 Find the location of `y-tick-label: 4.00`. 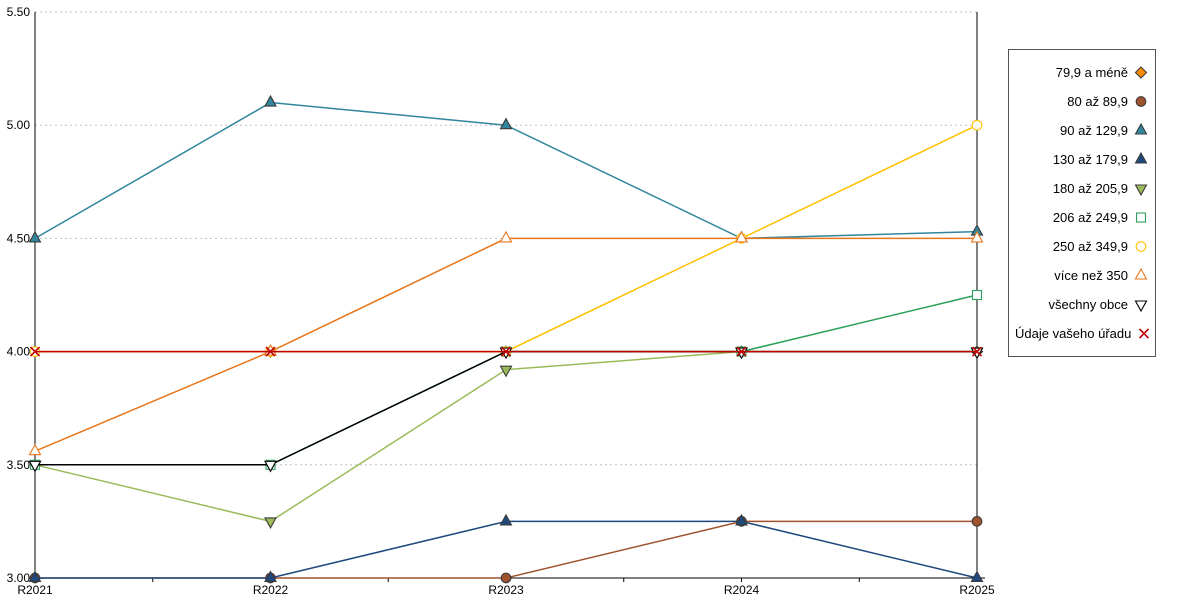

y-tick-label: 4.00 is located at coordinates (19, 352).